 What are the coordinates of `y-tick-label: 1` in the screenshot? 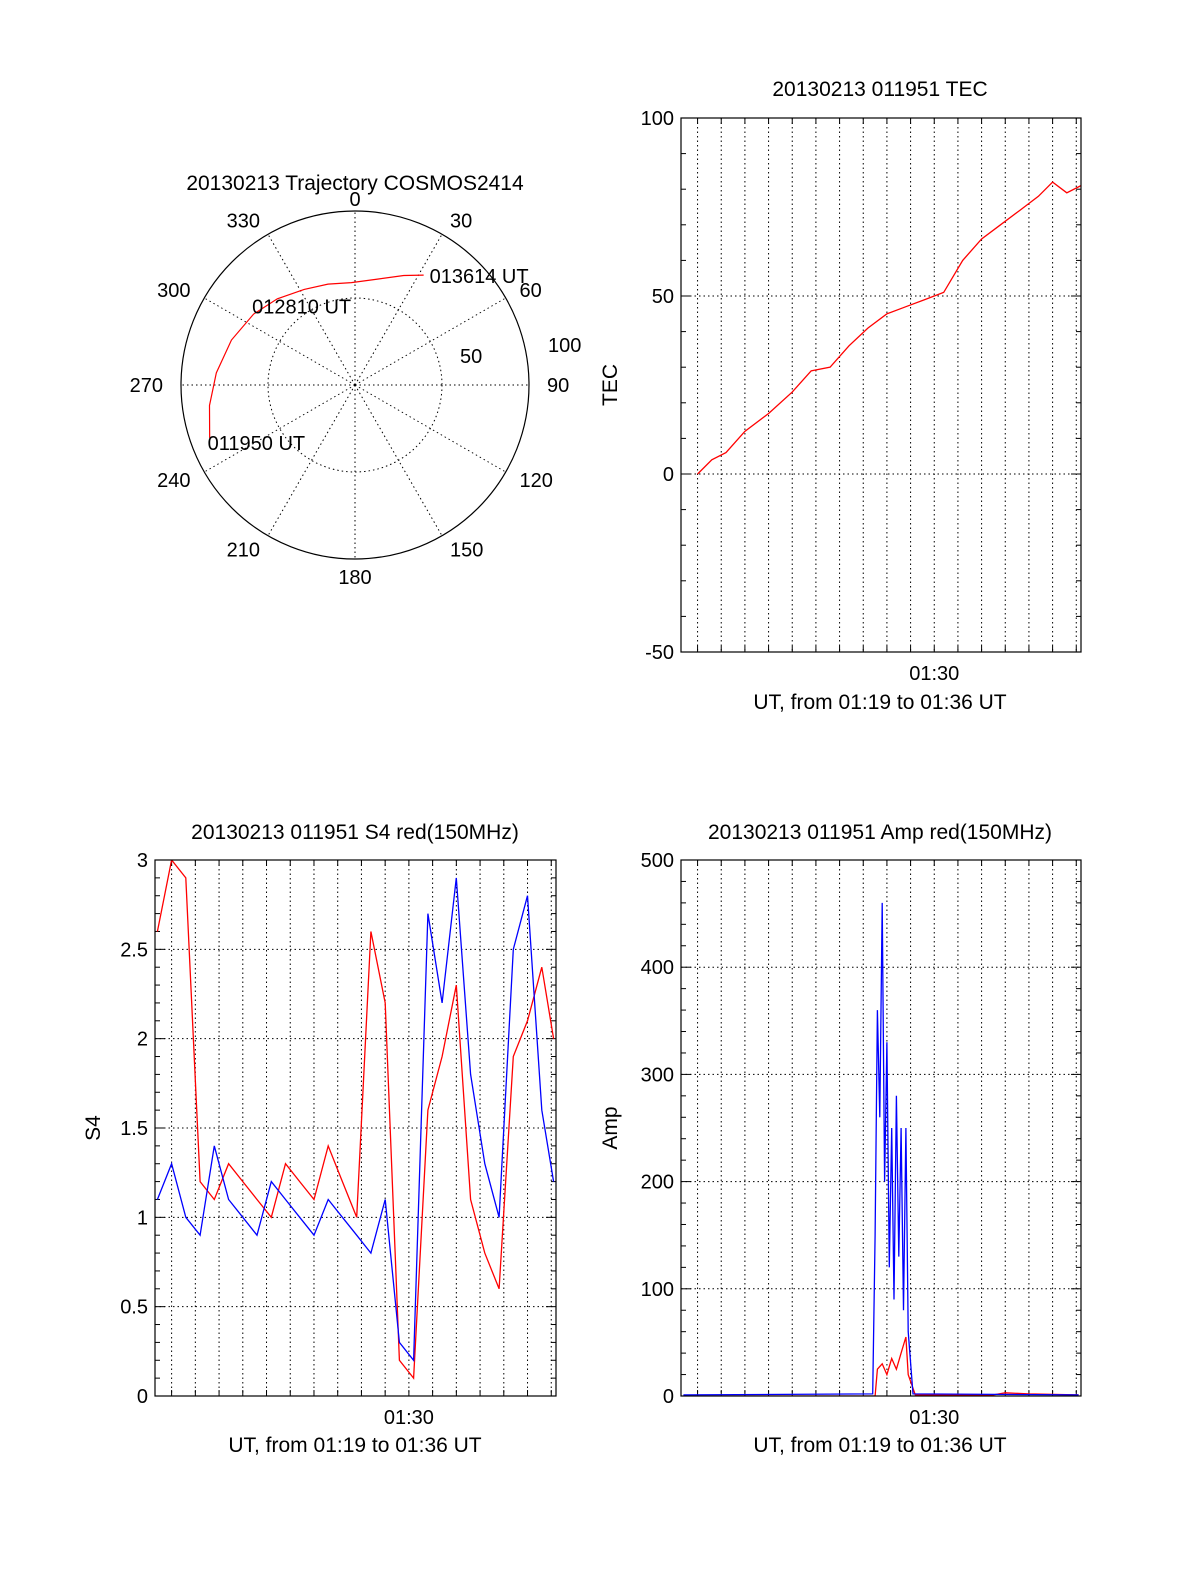 It's located at (142, 1218).